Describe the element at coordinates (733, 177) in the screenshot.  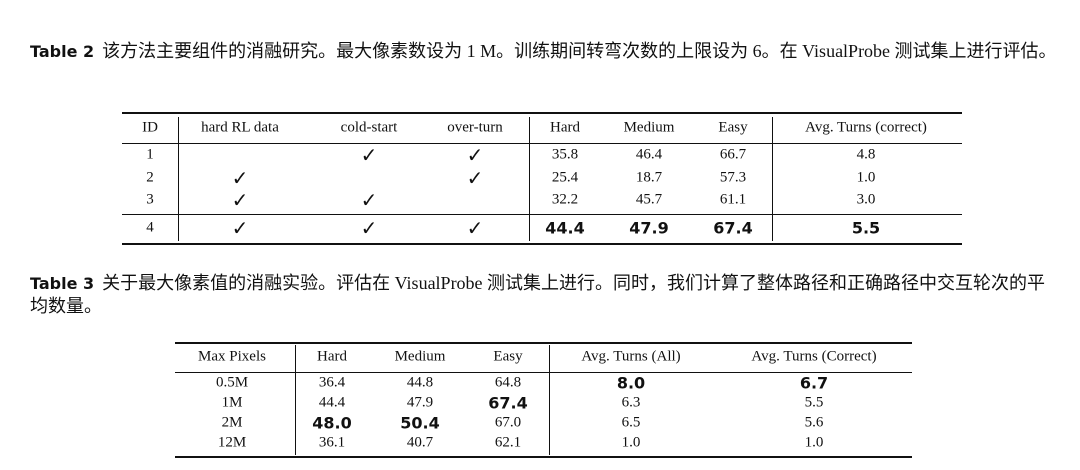
I see `table-cell: 57.3` at that location.